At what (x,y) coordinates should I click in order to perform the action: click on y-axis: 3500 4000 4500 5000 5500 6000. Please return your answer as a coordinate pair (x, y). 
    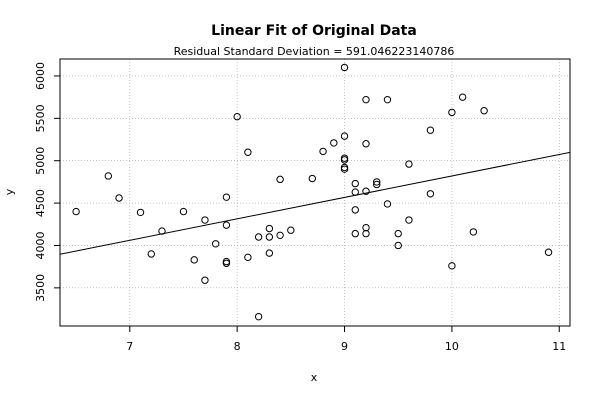
    Looking at the image, I should click on (47, 182).